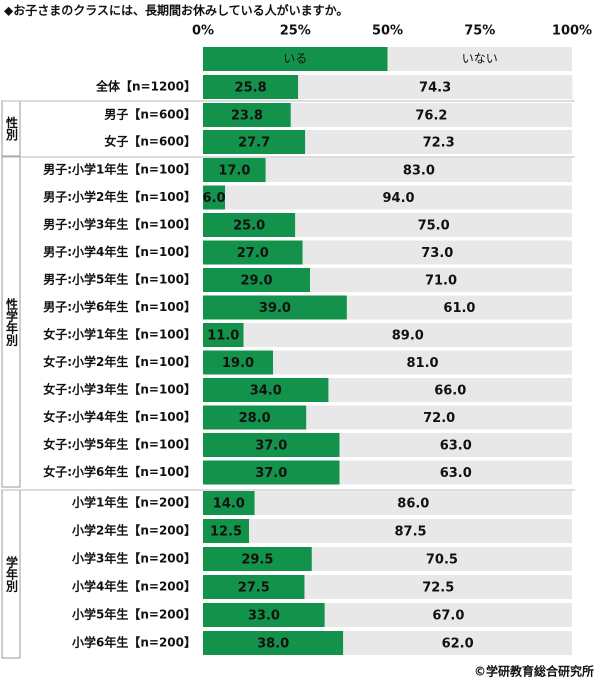 Image resolution: width=600 pixels, height=684 pixels. Describe the element at coordinates (134, 586) in the screenshot. I see `y-tick-label: 小学4年生【n=200】` at that location.